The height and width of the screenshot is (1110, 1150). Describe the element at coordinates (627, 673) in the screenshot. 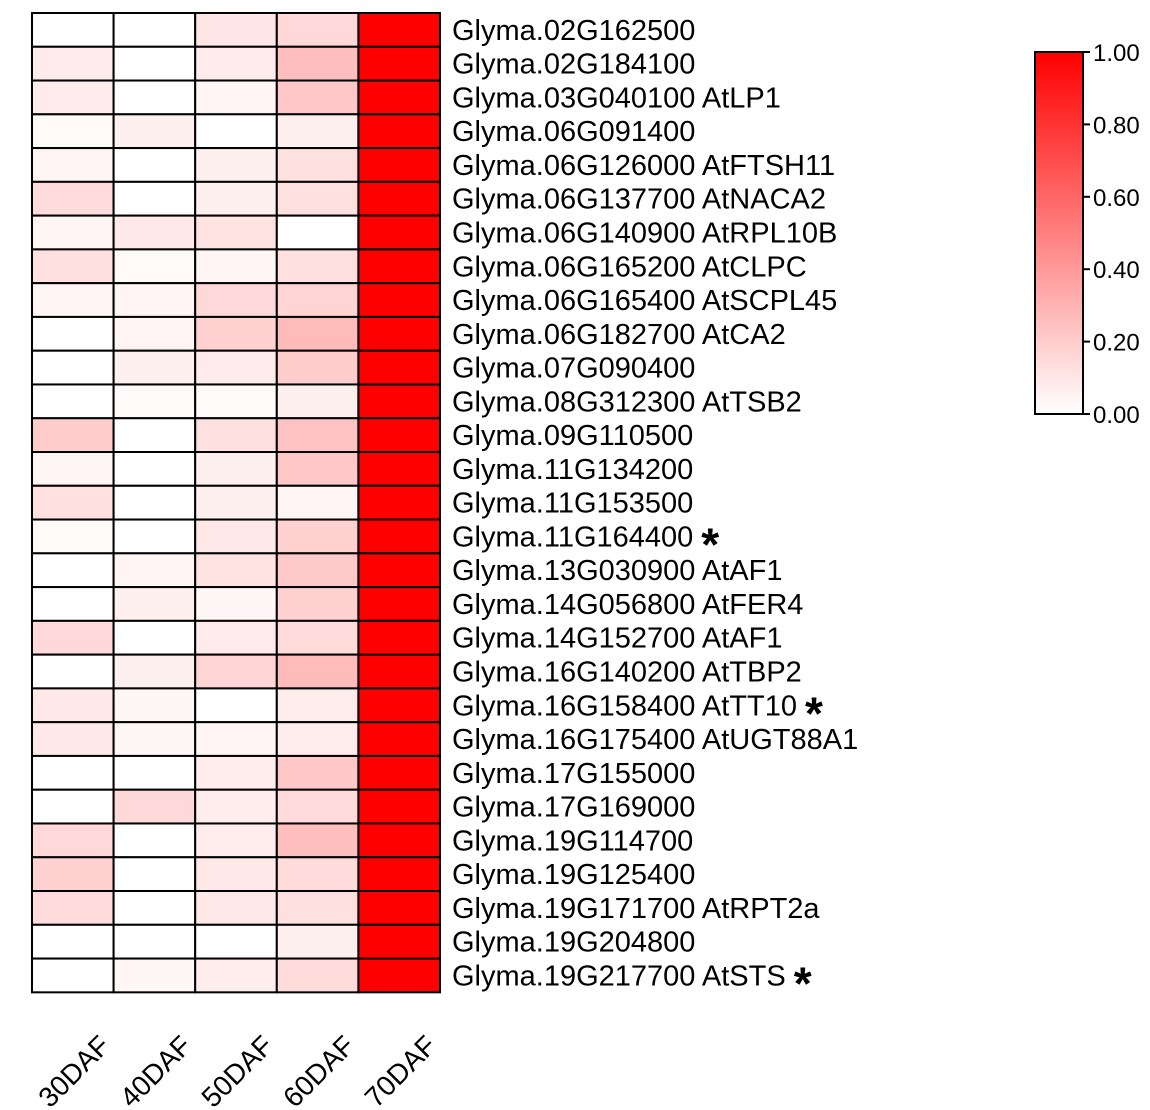

I see `row-label: Glyma.16G140200 AtTBP2` at that location.